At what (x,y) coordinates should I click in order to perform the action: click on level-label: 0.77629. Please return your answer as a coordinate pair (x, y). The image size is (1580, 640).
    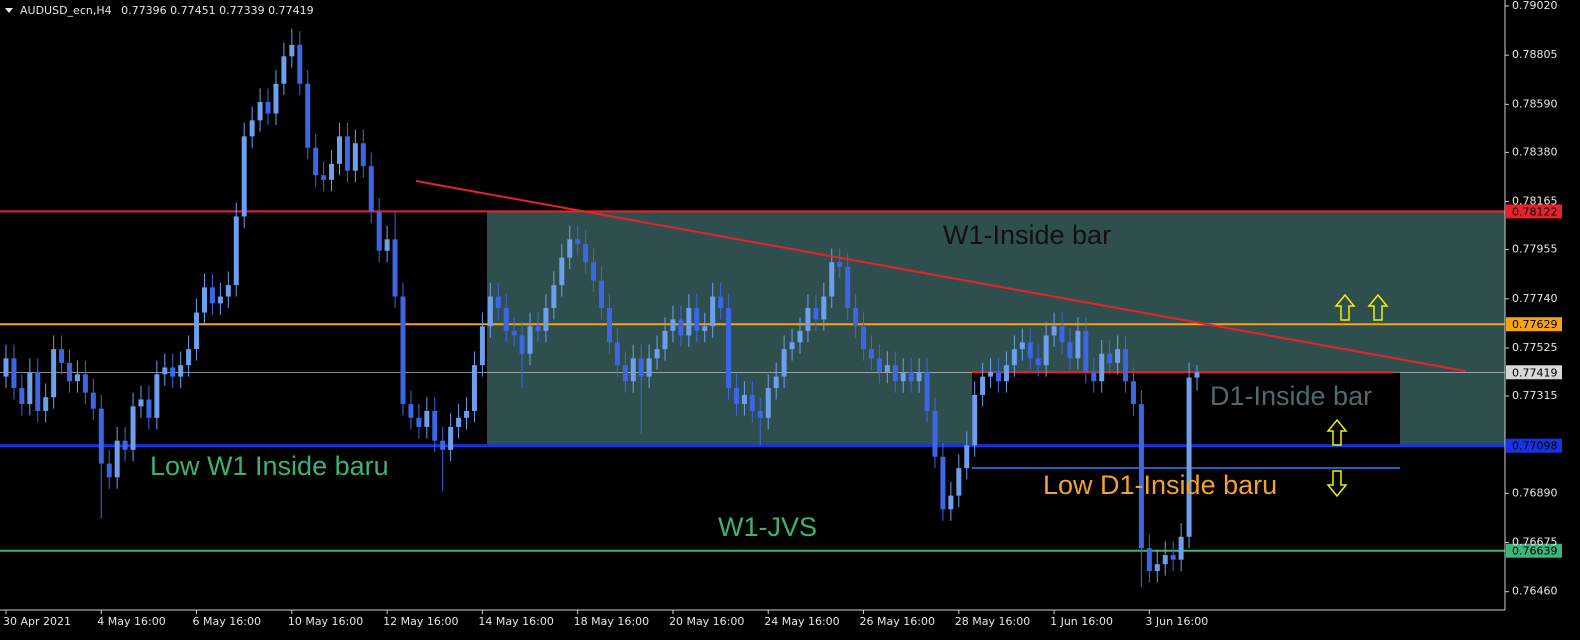
    Looking at the image, I should click on (1535, 324).